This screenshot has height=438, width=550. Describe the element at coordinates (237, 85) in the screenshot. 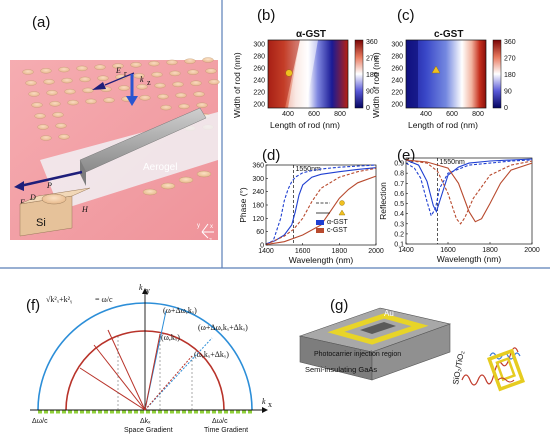

I see `b-ylabel: Width of rod (nm)` at that location.